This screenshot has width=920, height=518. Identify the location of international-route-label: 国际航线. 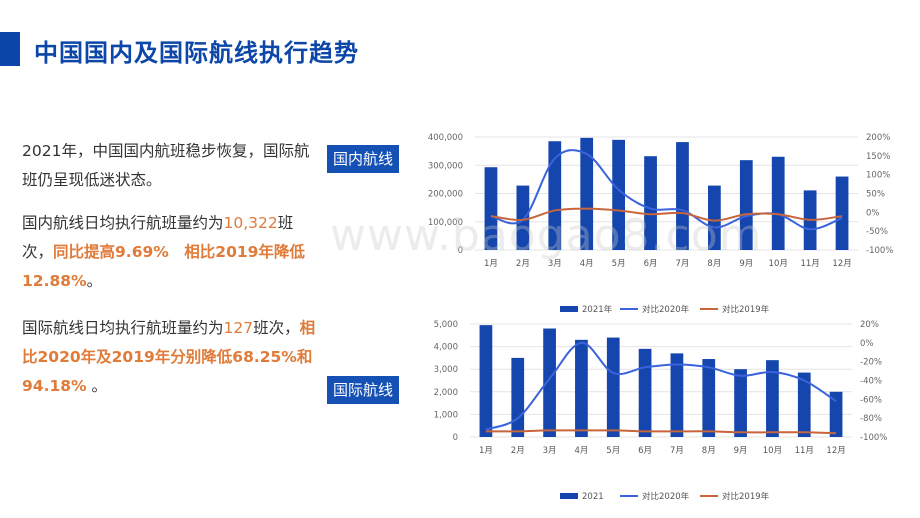
(363, 390).